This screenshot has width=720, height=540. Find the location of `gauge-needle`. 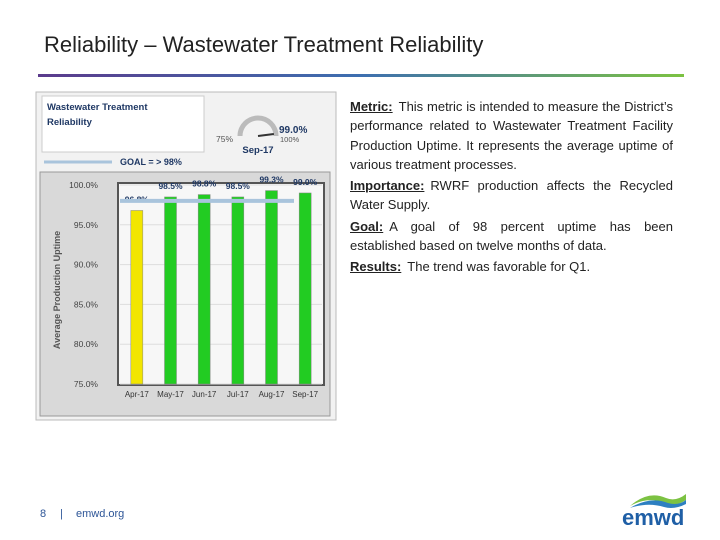

gauge-needle is located at coordinates (265, 135).